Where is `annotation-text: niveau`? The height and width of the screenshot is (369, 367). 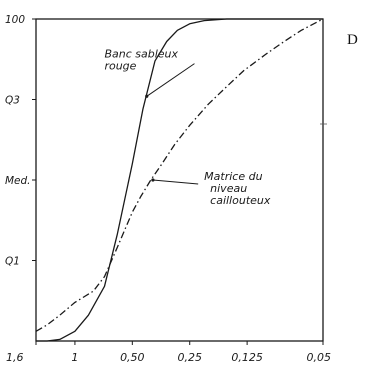
annotation-text: niveau is located at coordinates (228, 188).